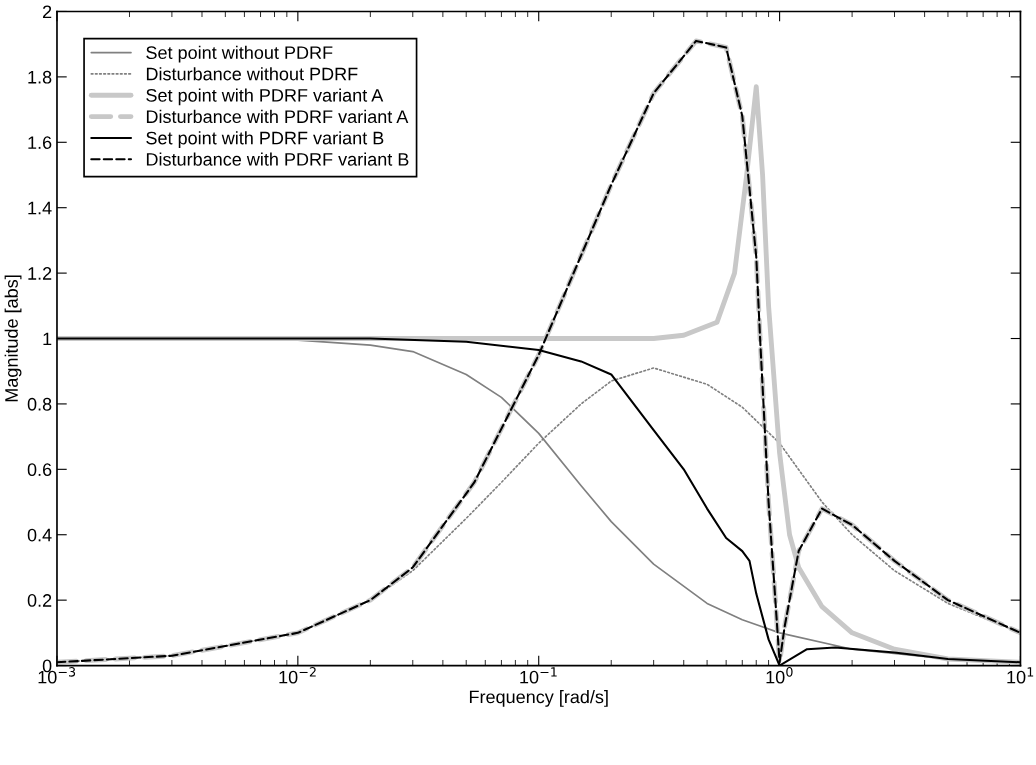 The height and width of the screenshot is (765, 1036). What do you see at coordinates (39, 404) in the screenshot?
I see `y-tick-label: 0.8` at bounding box center [39, 404].